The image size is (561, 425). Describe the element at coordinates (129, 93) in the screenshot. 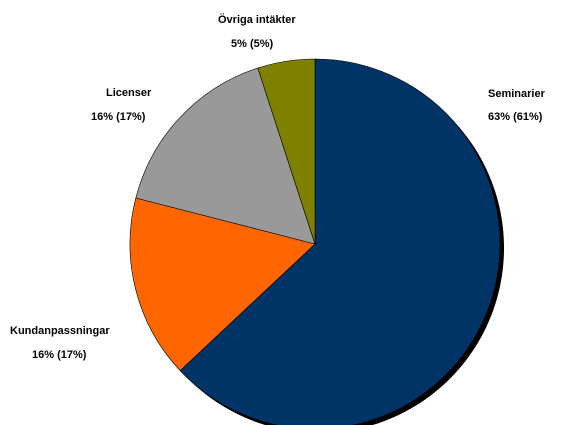

I see `slice-label-licenser: Licenser` at that location.